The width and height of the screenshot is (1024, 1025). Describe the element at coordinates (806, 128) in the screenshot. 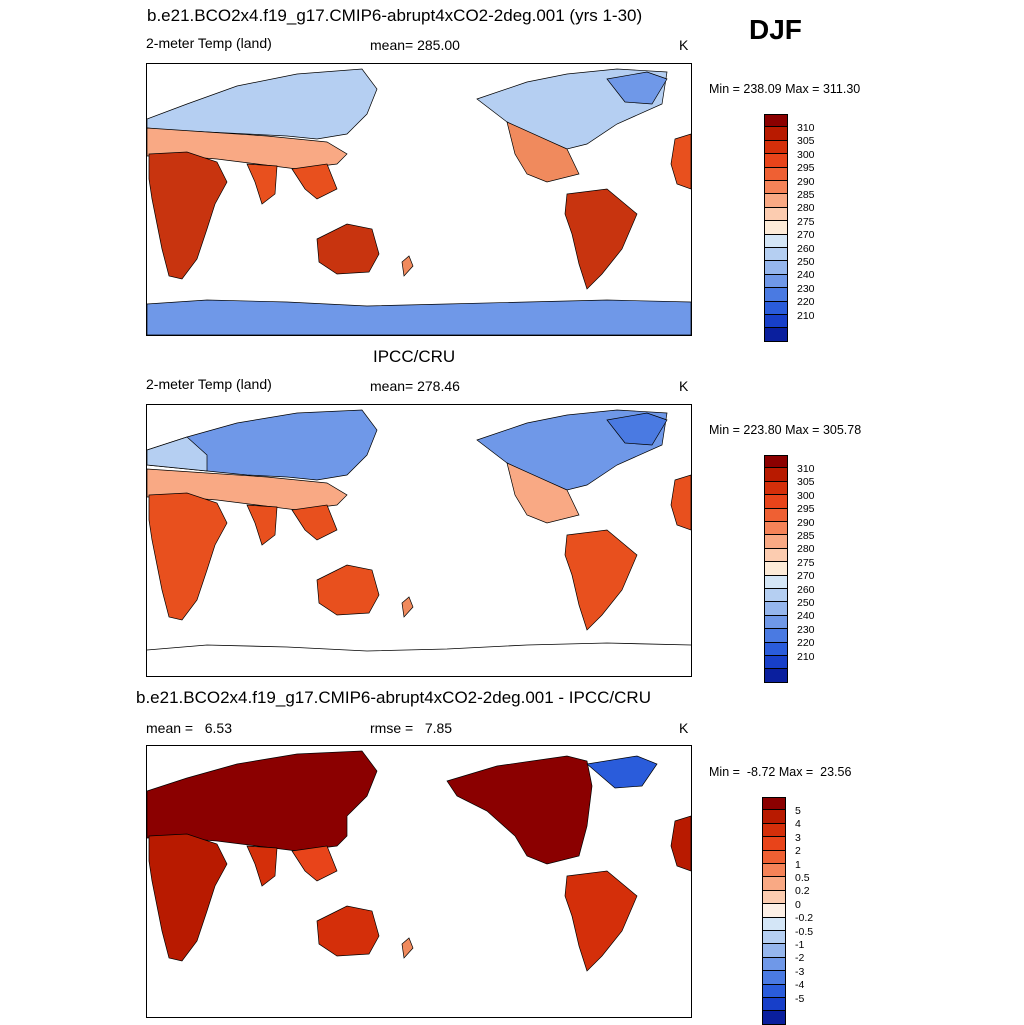

I see `panel1-colorbar-tick: 310` at that location.